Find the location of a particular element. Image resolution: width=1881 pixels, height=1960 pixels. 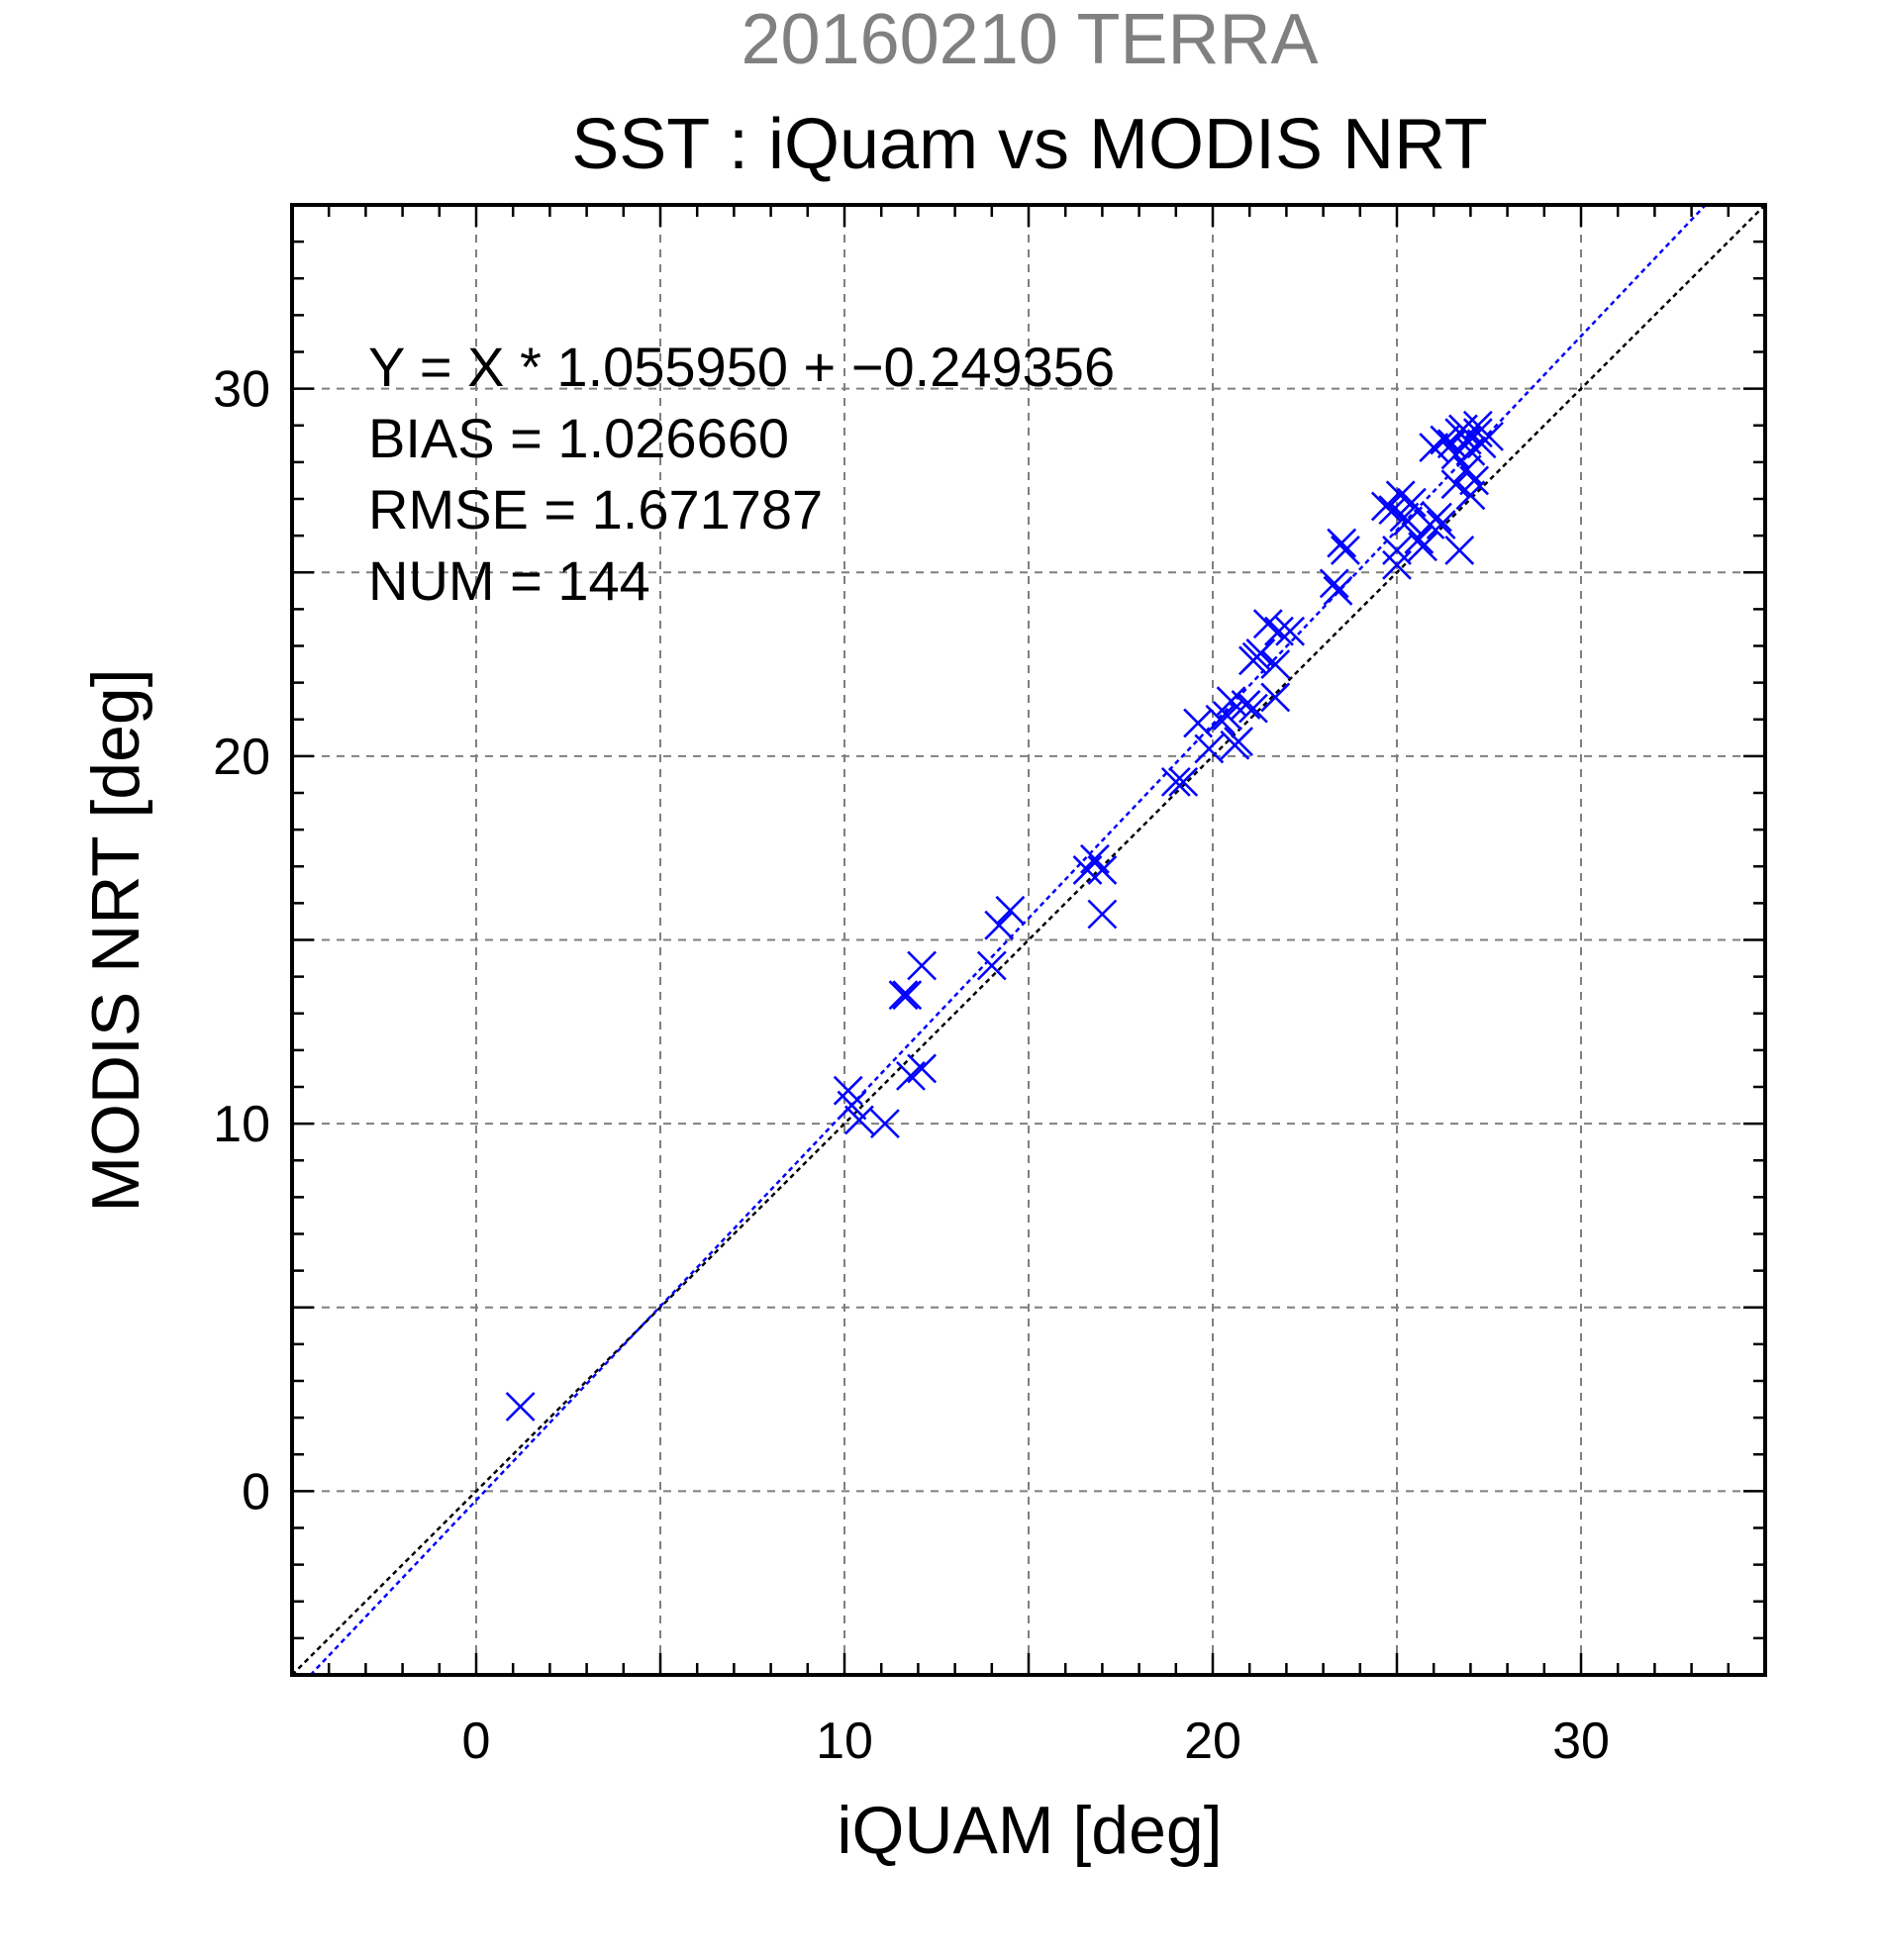

x-tick-label: 10 is located at coordinates (845, 1741).